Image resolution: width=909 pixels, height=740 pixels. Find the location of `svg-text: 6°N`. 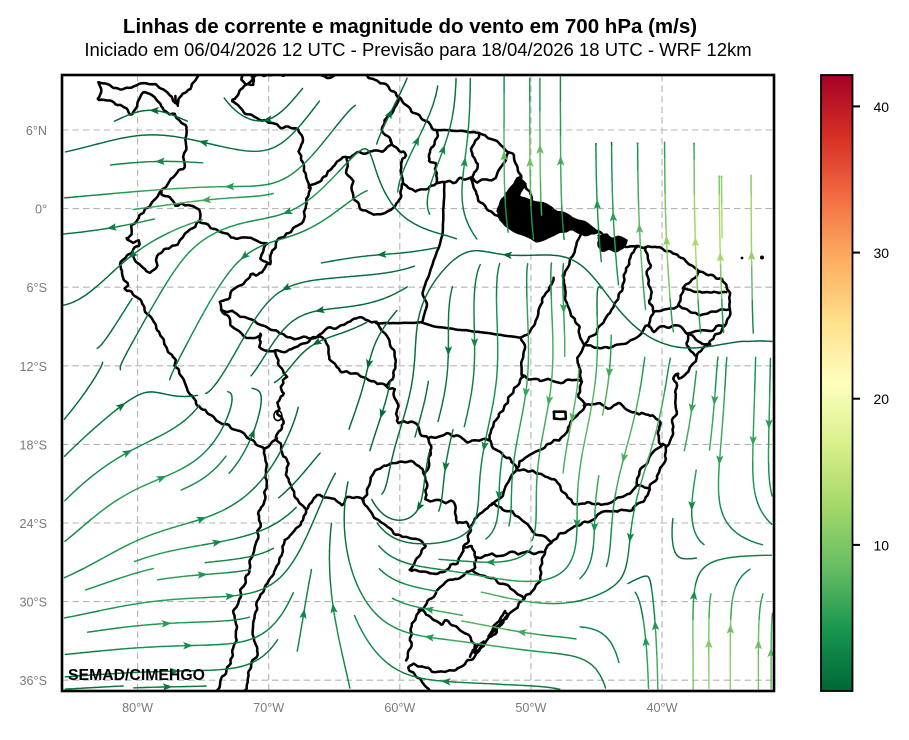

svg-text: 6°N is located at coordinates (36, 131).